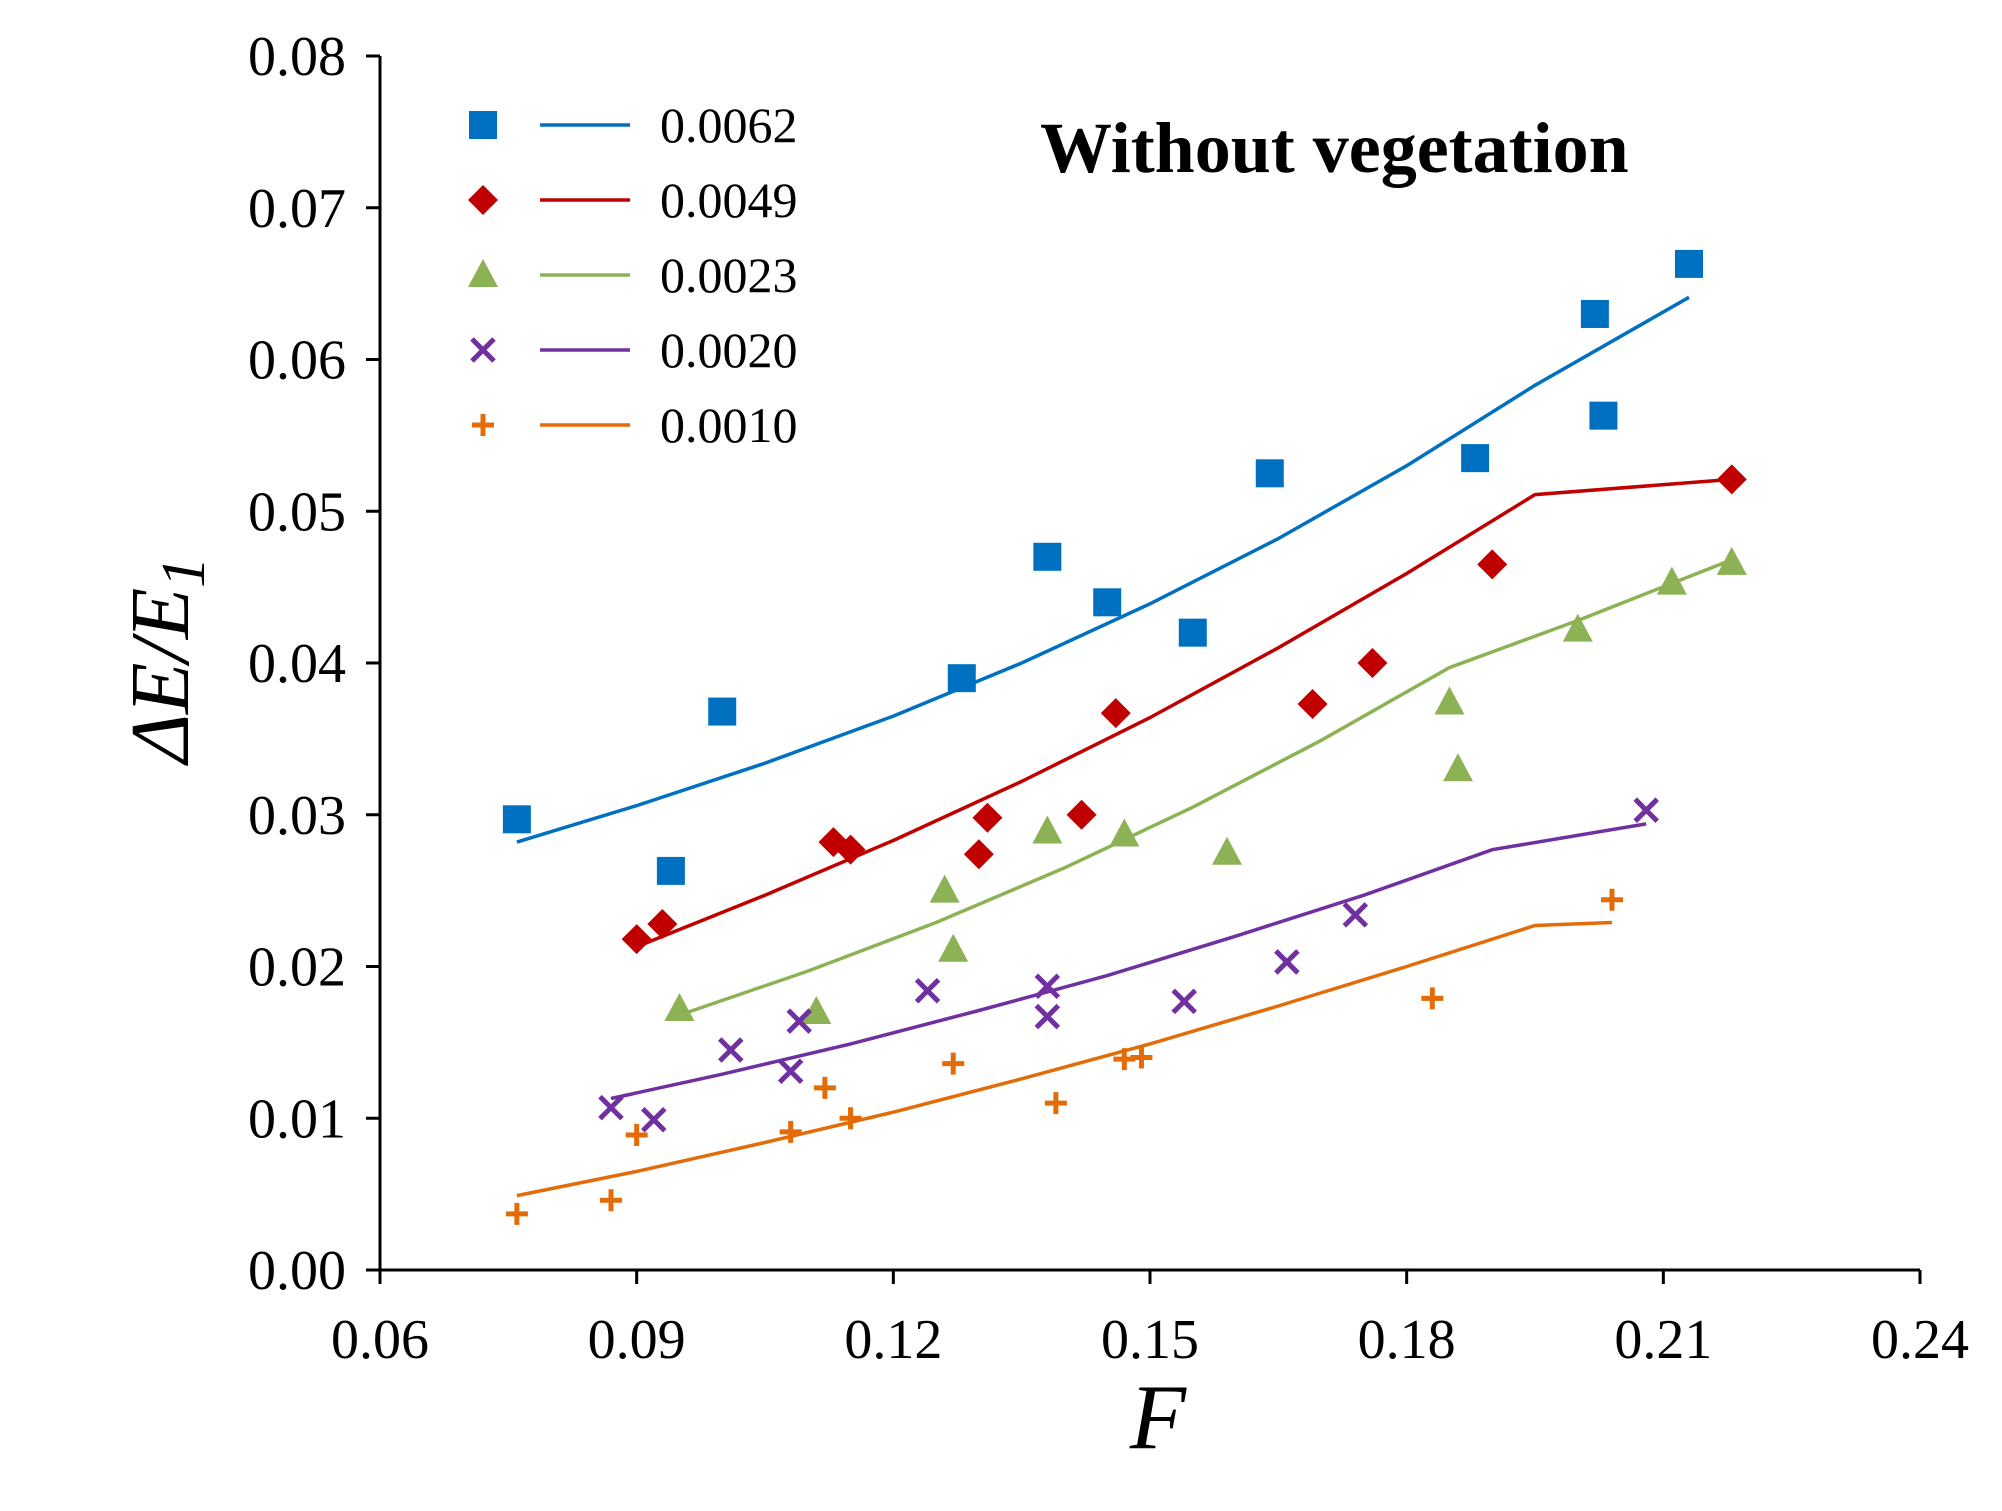 This screenshot has width=2002, height=1511. What do you see at coordinates (729, 425) in the screenshot?
I see `legend-label-0.0010: 0.0010` at bounding box center [729, 425].